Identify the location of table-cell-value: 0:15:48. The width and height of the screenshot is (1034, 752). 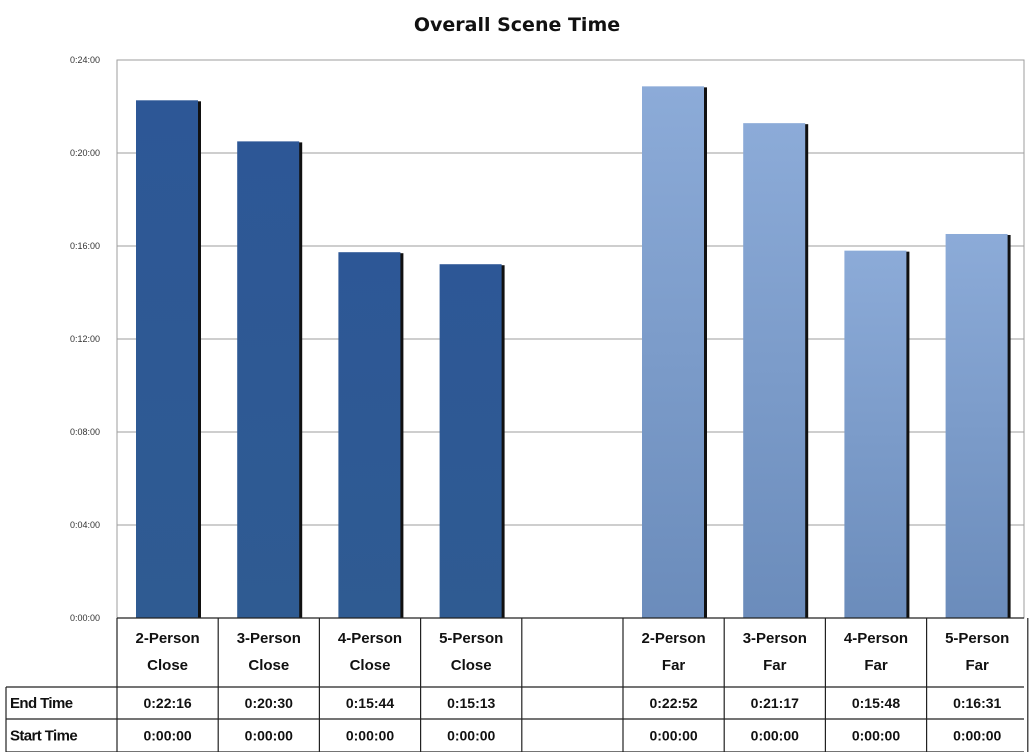
(876, 703).